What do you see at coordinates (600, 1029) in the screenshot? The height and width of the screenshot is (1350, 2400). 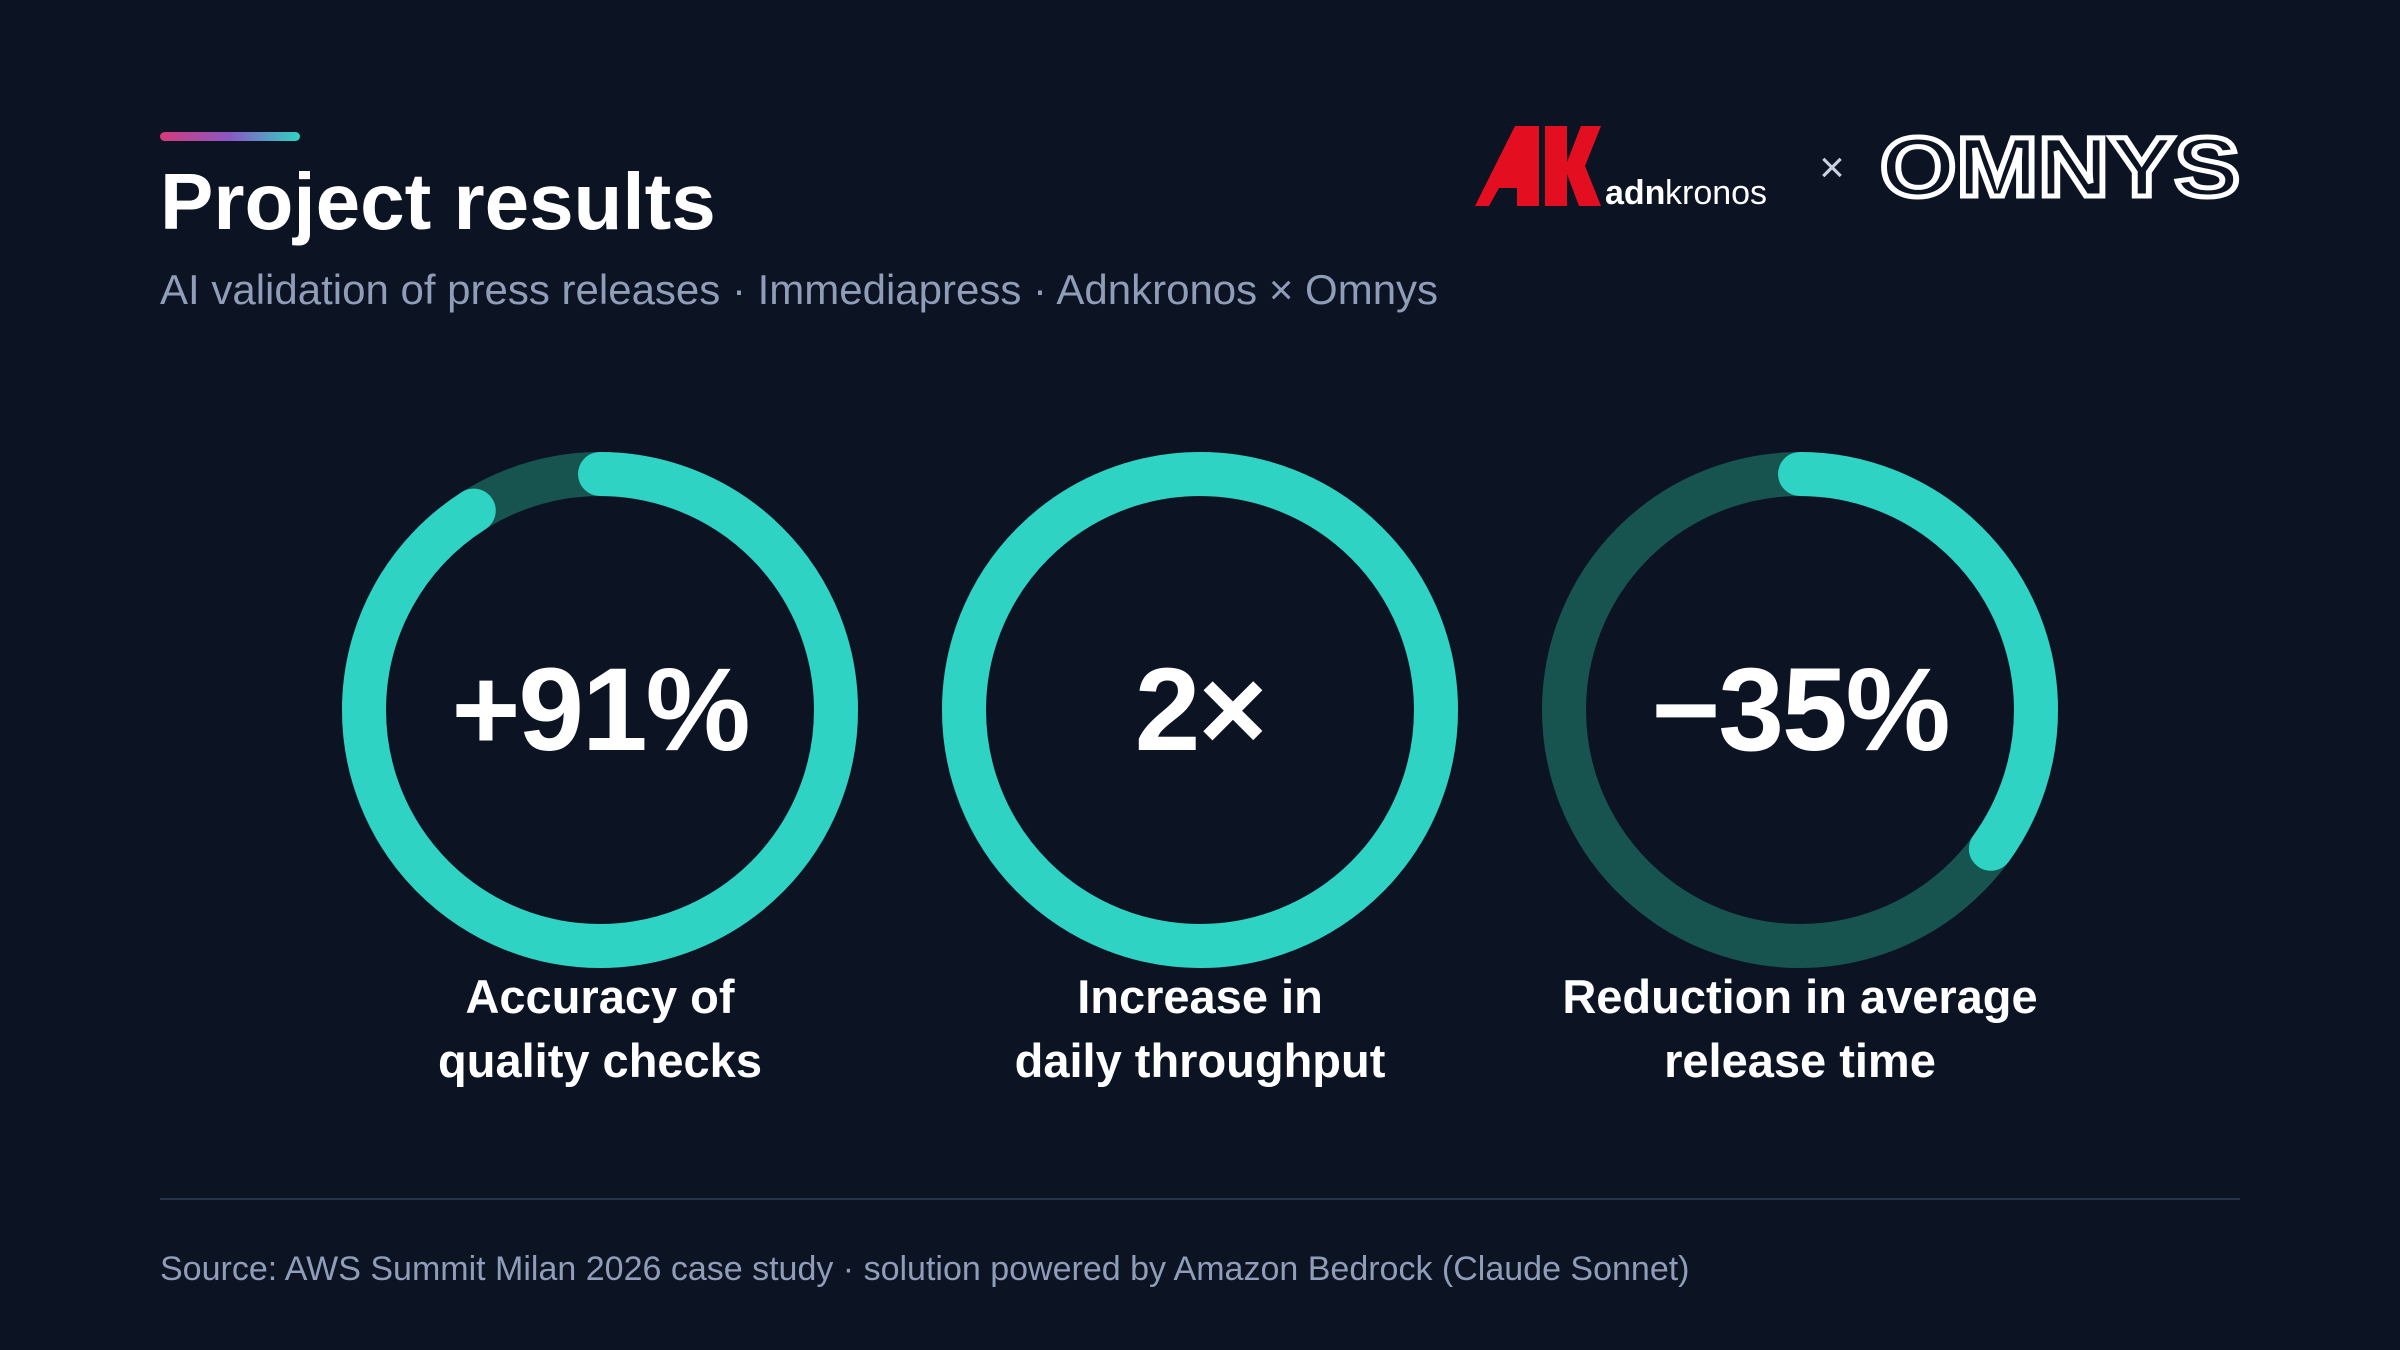 I see `kpi-label: Accuracy of quality checks` at bounding box center [600, 1029].